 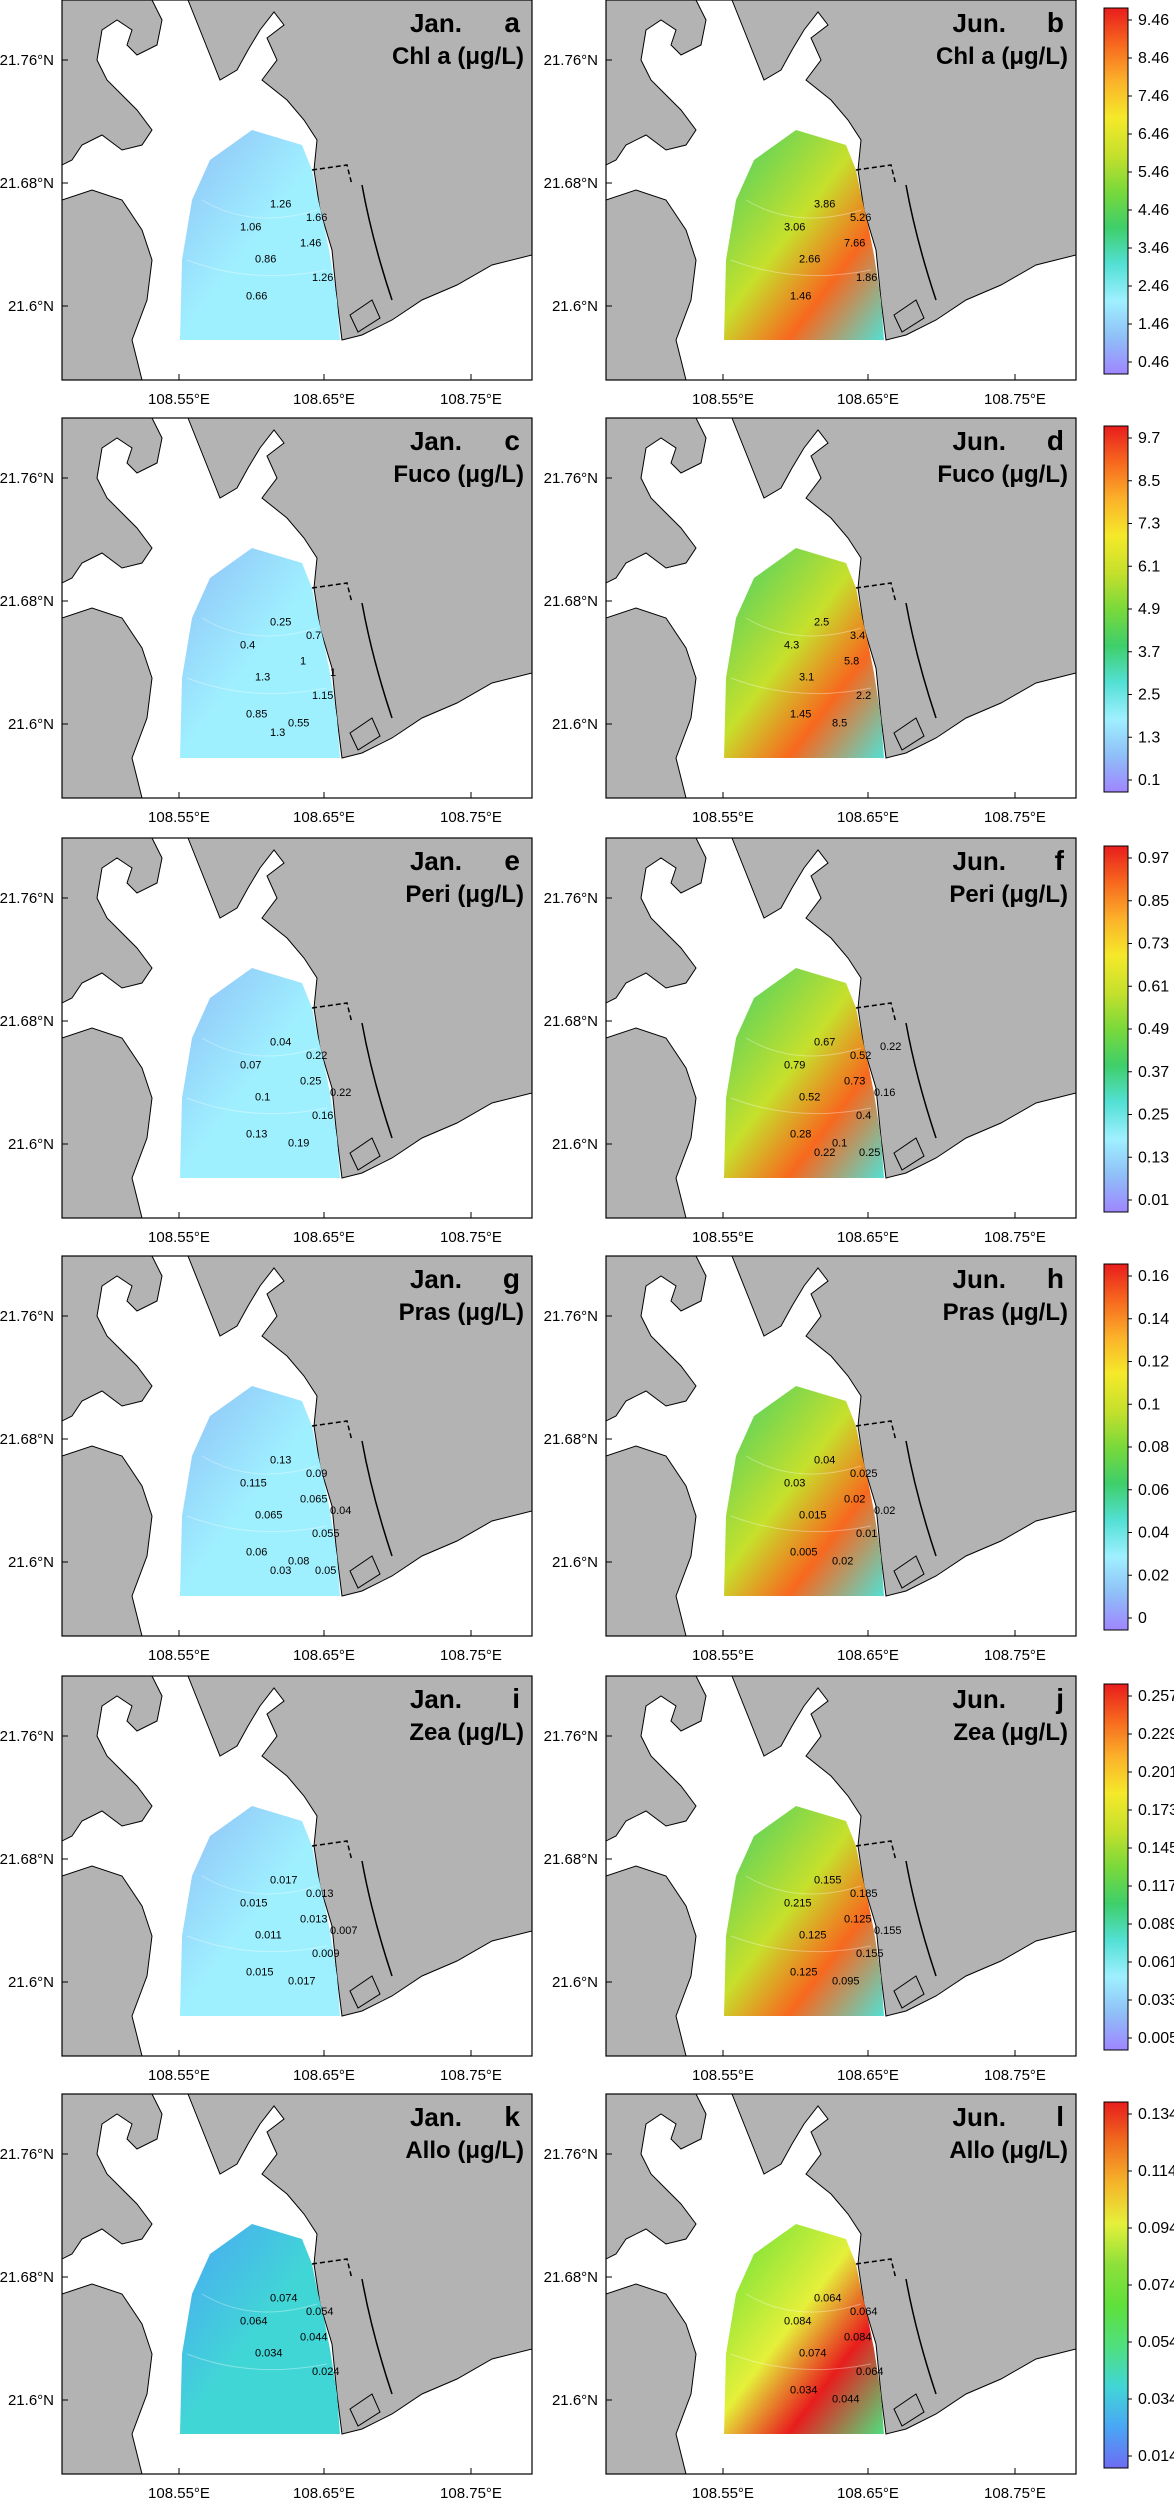 I want to click on contour-label: 0.52, so click(x=860, y=1056).